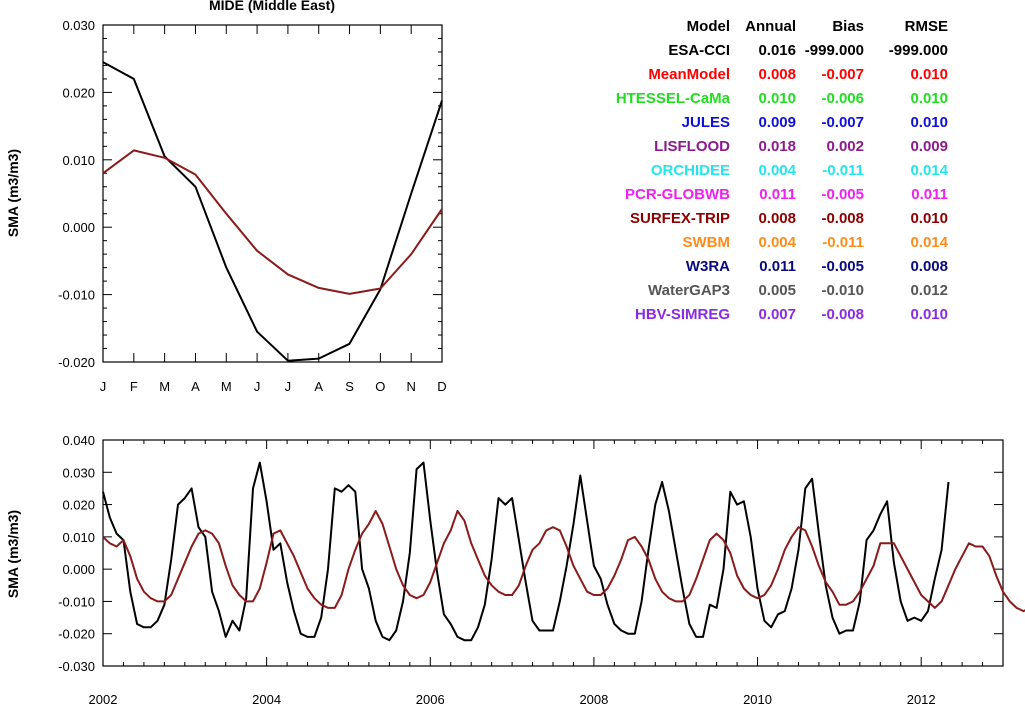 Image resolution: width=1025 pixels, height=711 pixels. Describe the element at coordinates (777, 314) in the screenshot. I see `row-annual-value: 0.007` at that location.